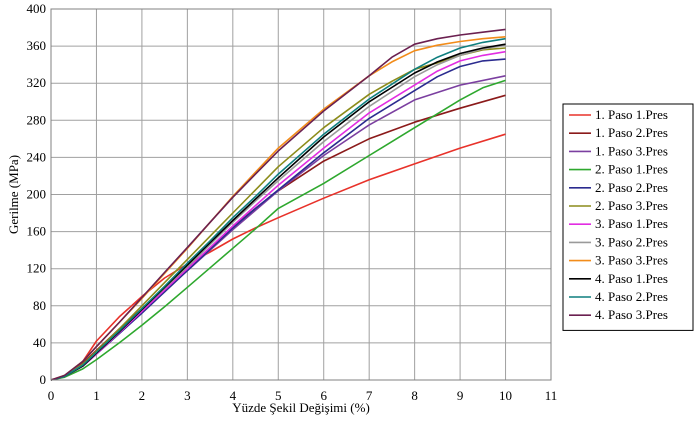 This screenshot has height=426, width=700. What do you see at coordinates (142, 395) in the screenshot?
I see `x-tick-label: 2` at bounding box center [142, 395].